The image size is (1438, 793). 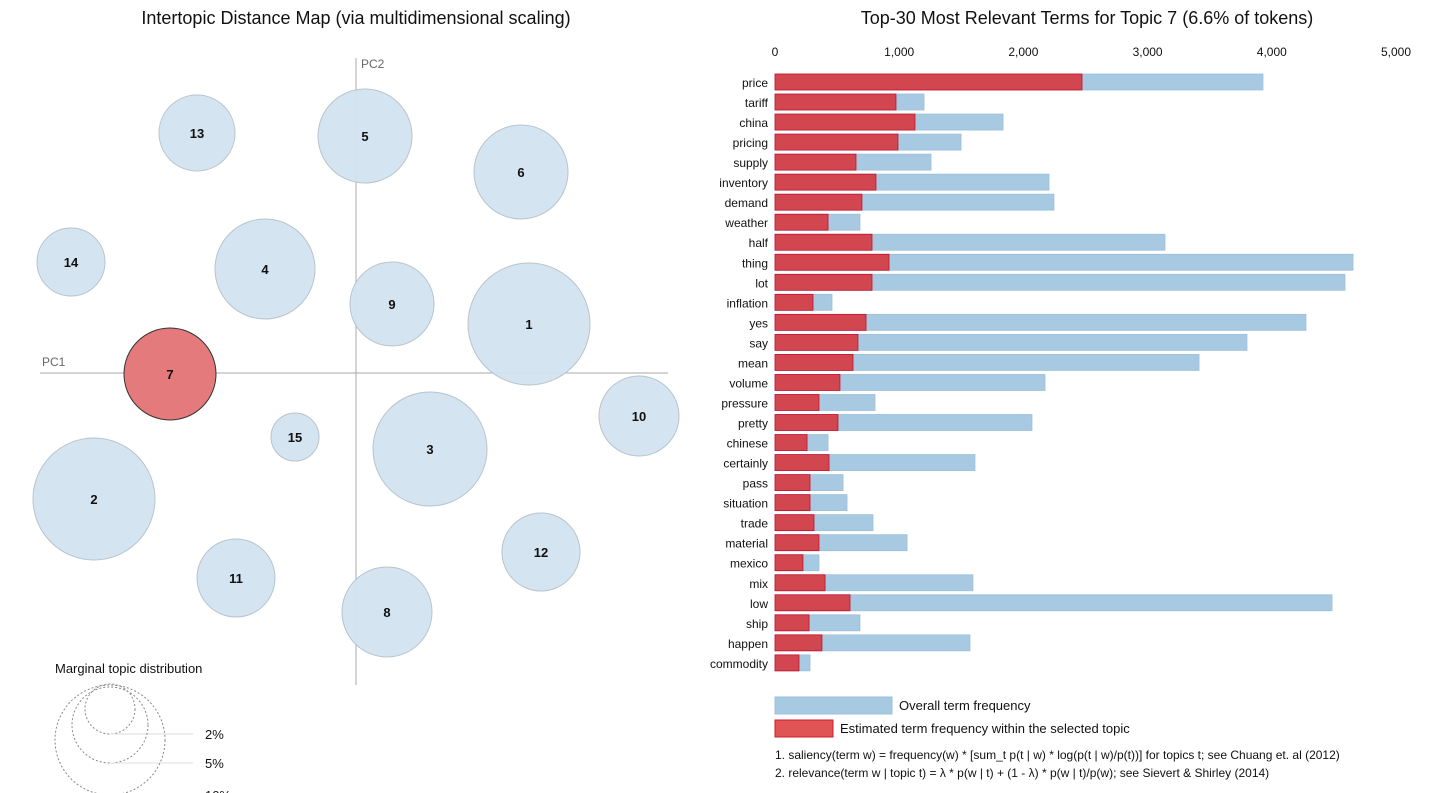 I want to click on term-label: half, so click(x=759, y=243).